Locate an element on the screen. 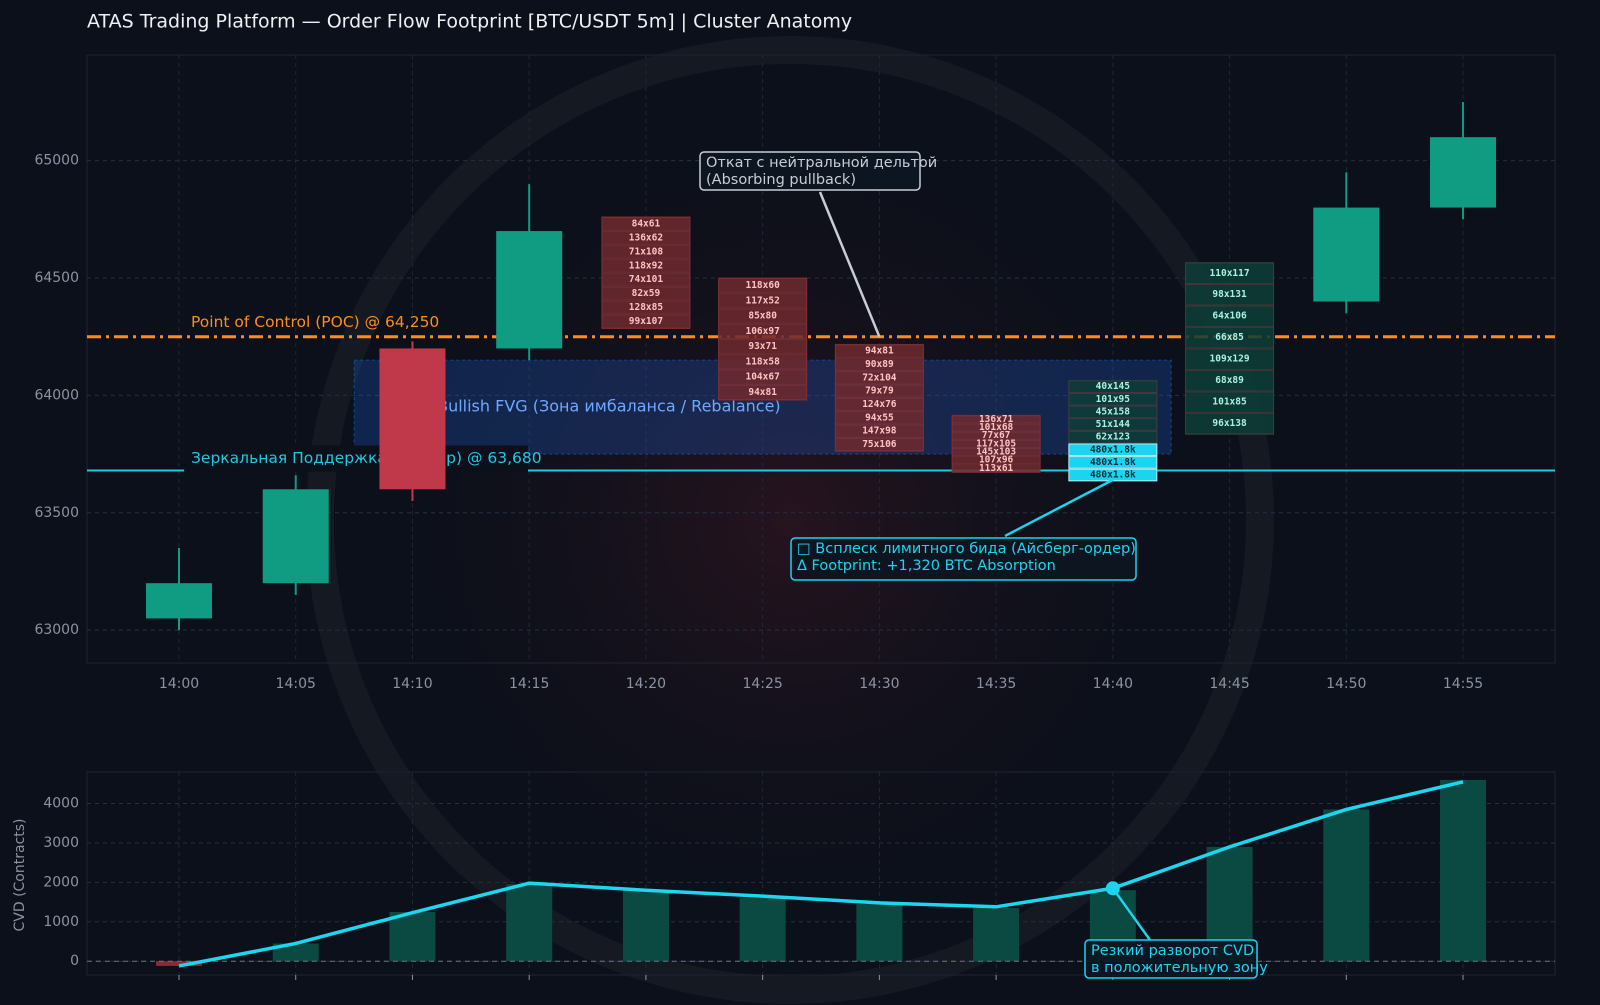 This screenshot has width=1600, height=1005. footprint-cell-text: 118x92 is located at coordinates (646, 265).